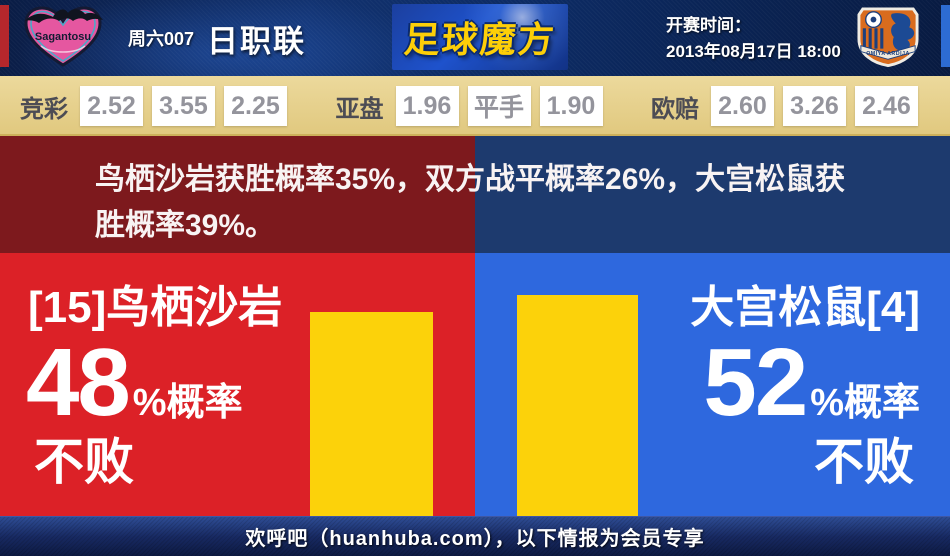 The image size is (950, 556). Describe the element at coordinates (371, 414) in the screenshot. I see `home-probability-bar` at that location.